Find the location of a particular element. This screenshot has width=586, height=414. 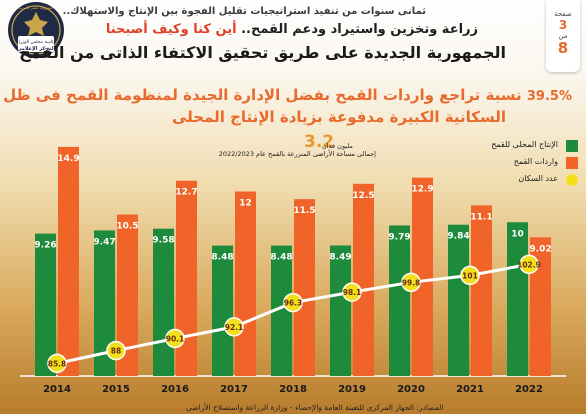

bar-production-2018 is located at coordinates (281, 310).